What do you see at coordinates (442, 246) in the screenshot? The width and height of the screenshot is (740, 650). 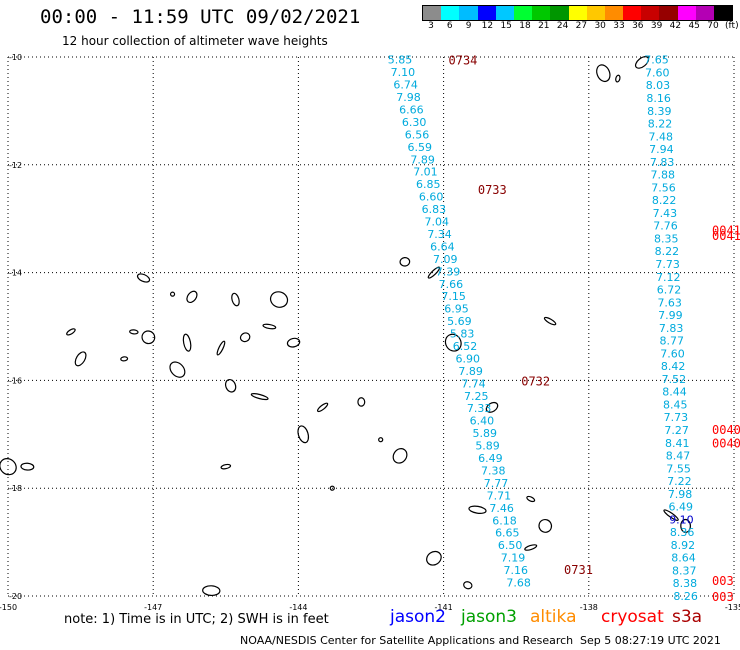 I see `swh-value: 6.64` at bounding box center [442, 246].